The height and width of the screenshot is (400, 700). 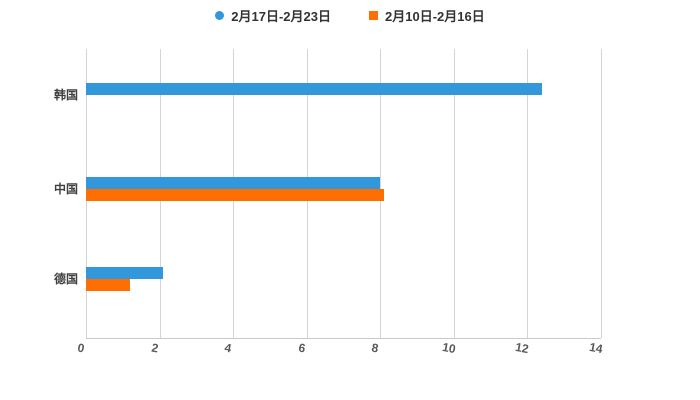 What do you see at coordinates (375, 348) in the screenshot?
I see `x-tick-label-8: 8` at bounding box center [375, 348].